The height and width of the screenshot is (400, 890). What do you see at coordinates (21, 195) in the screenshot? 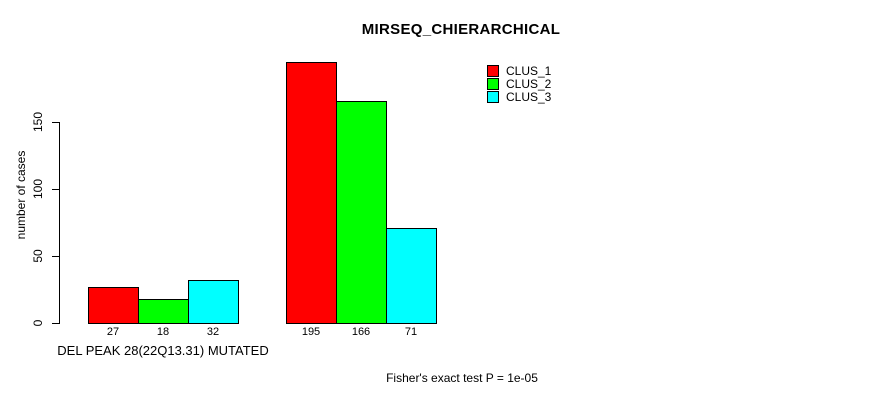
I see `y-axis-label: number of cases` at bounding box center [21, 195].